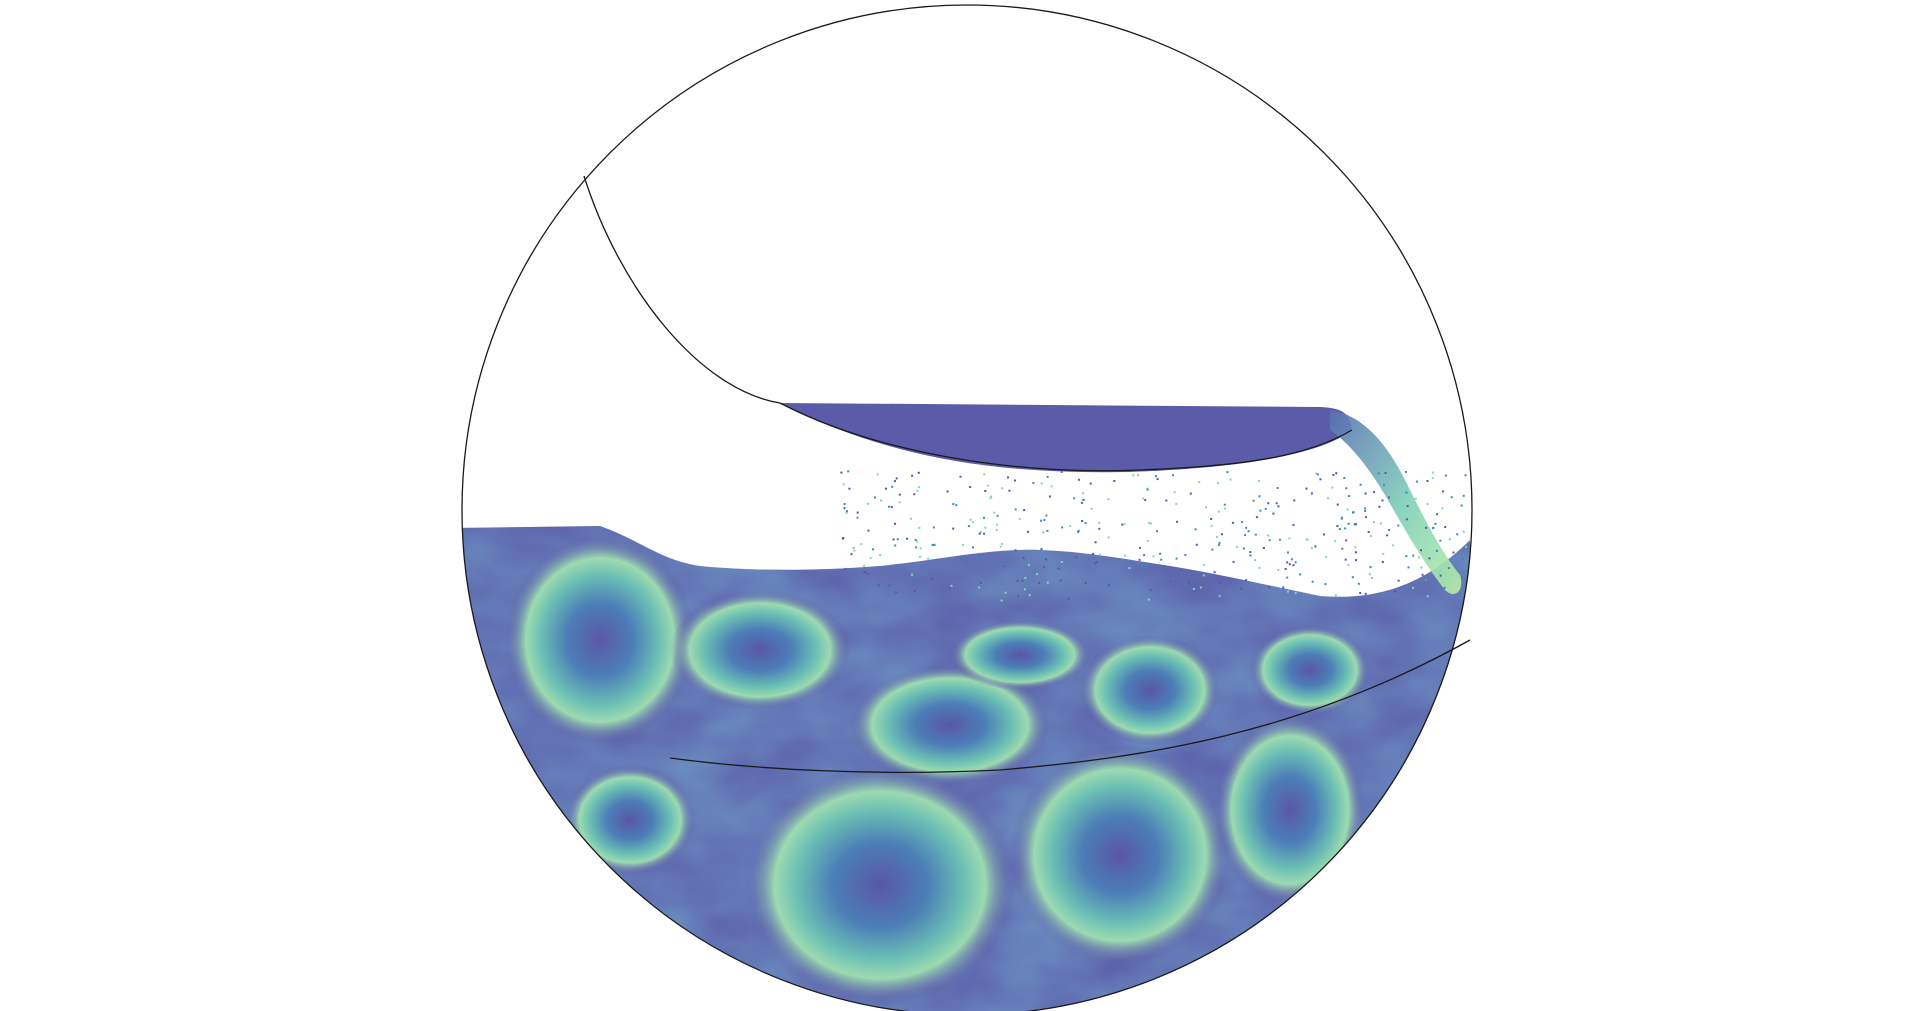 This screenshot has width=1920, height=1011. Describe the element at coordinates (968, 323) in the screenshot. I see `upper-baffle` at that location.